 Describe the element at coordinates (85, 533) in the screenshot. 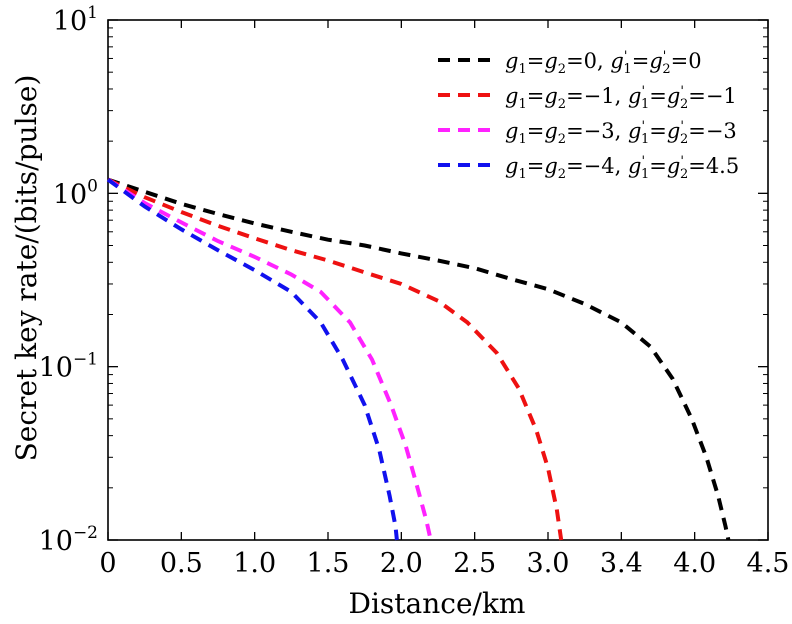

I see `y-tick-exponent: −2` at that location.